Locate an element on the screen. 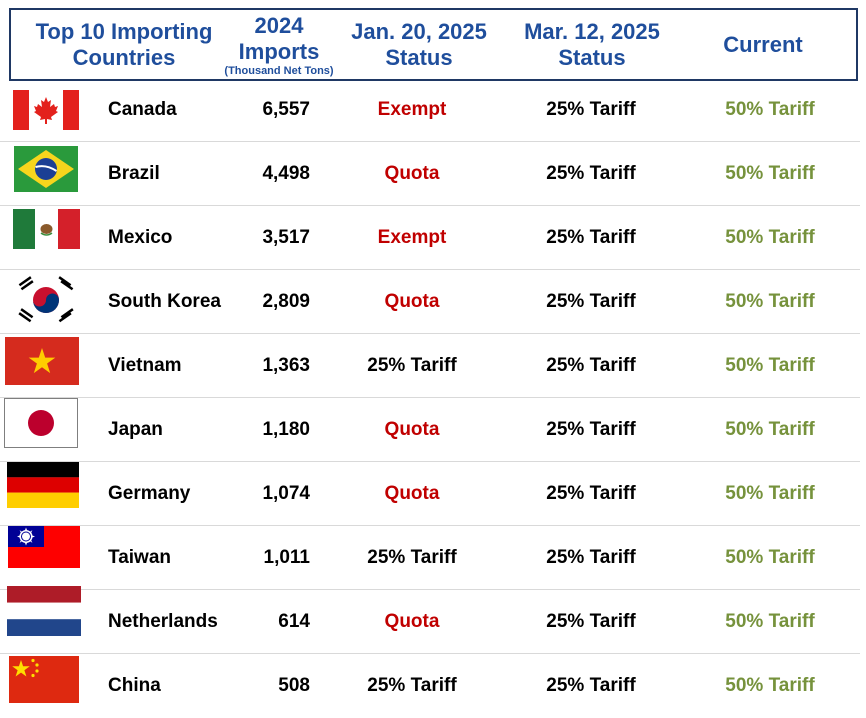 This screenshot has height=718, width=866. imports-value: 1,011 is located at coordinates (287, 557).